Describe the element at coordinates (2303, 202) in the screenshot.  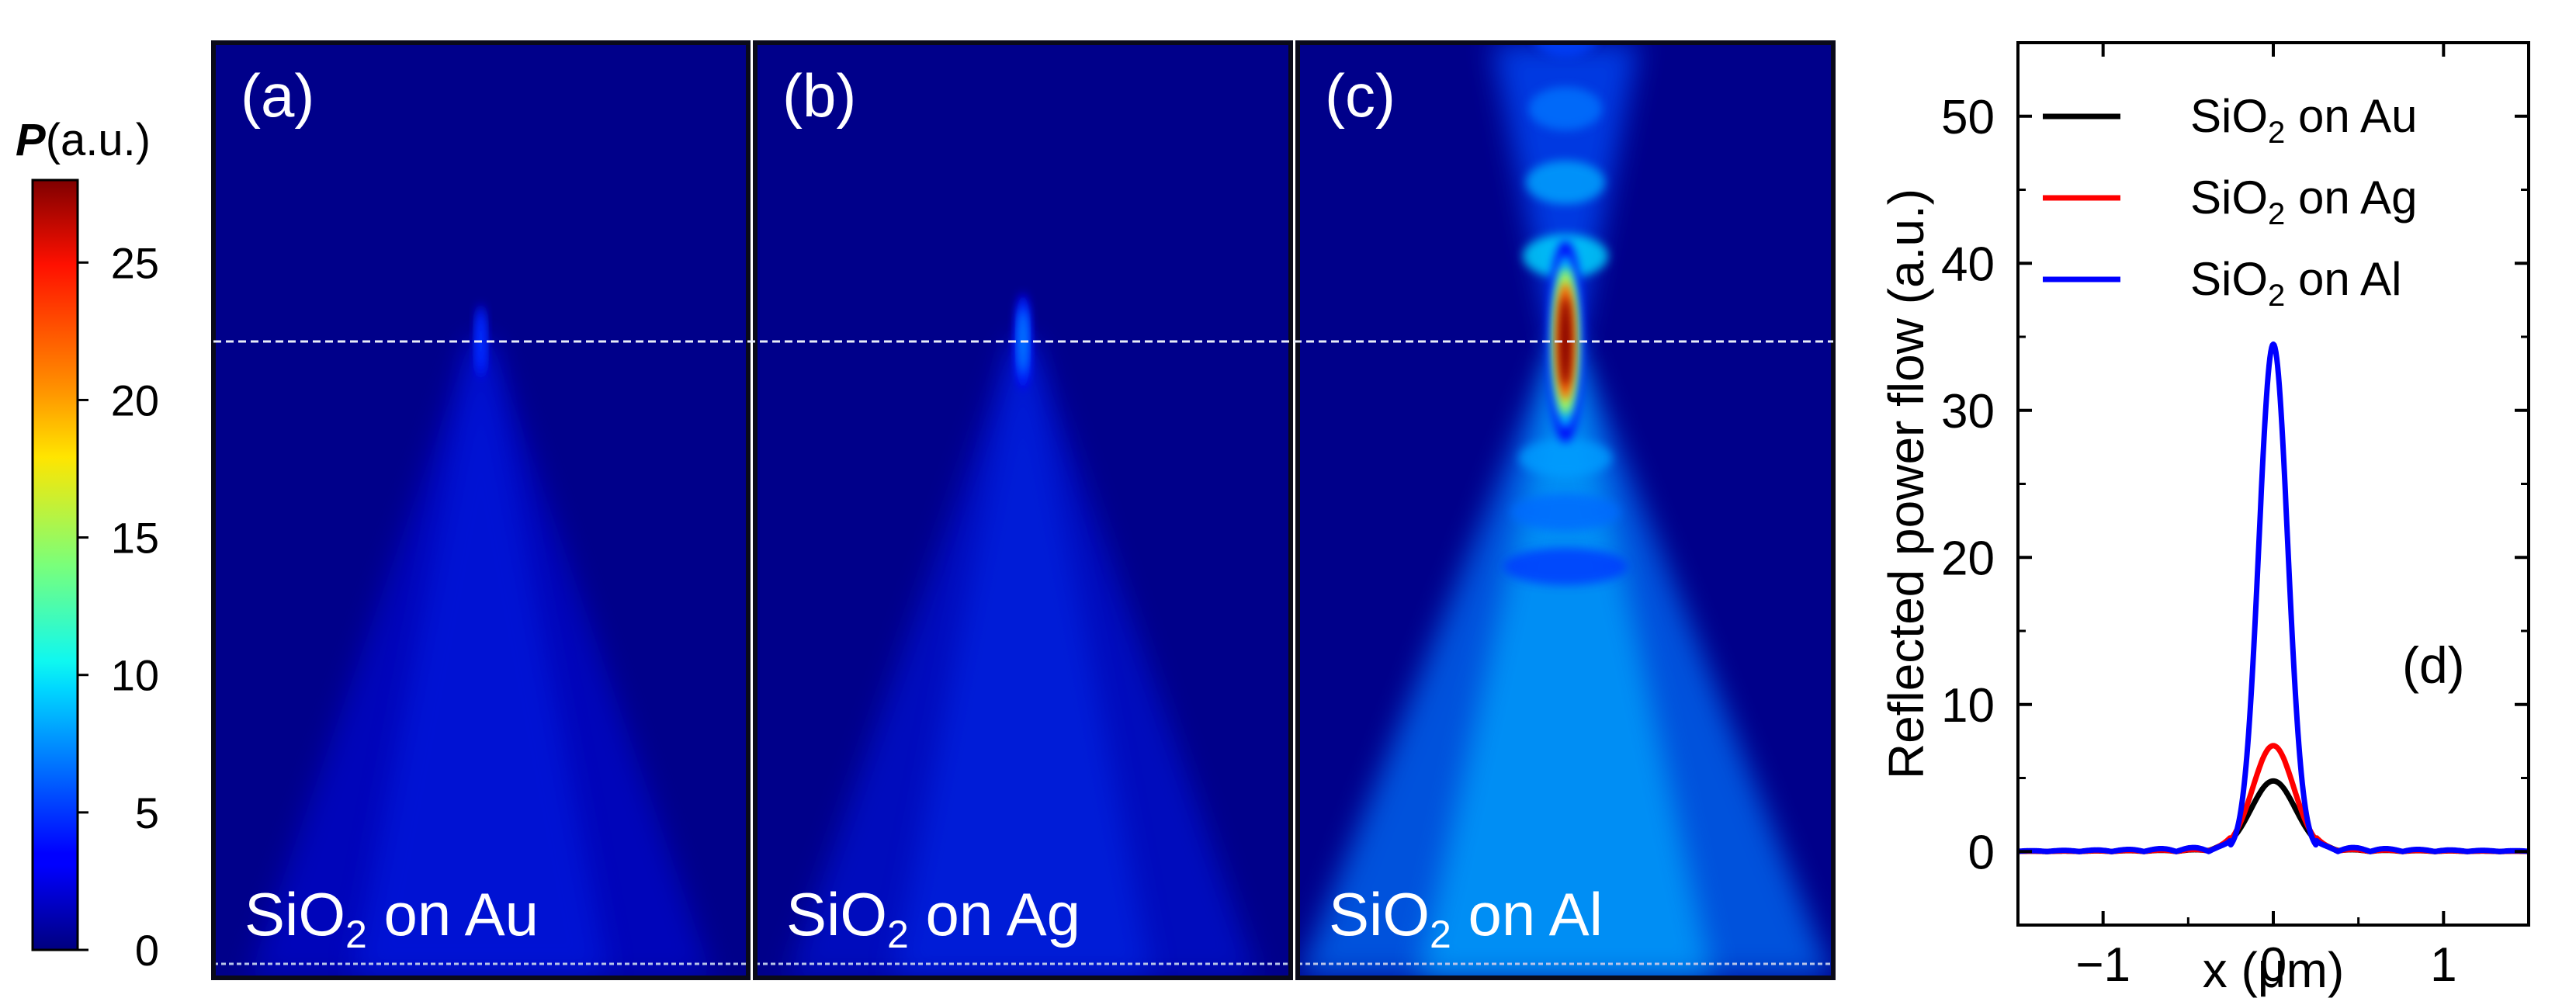
I see `legend-label: SiO2 on Ag` at that location.